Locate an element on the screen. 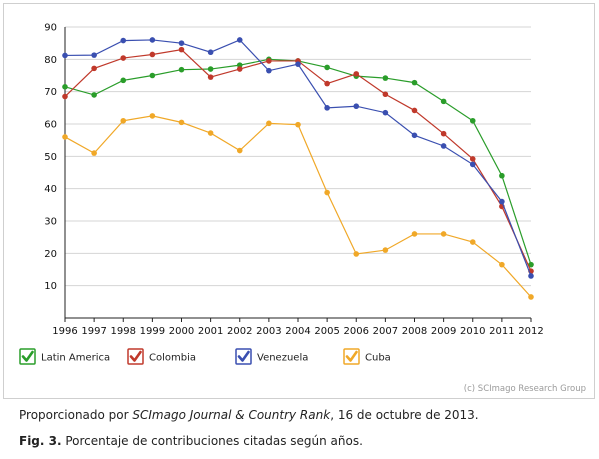  legend-item: Venezuela is located at coordinates (271, 356).